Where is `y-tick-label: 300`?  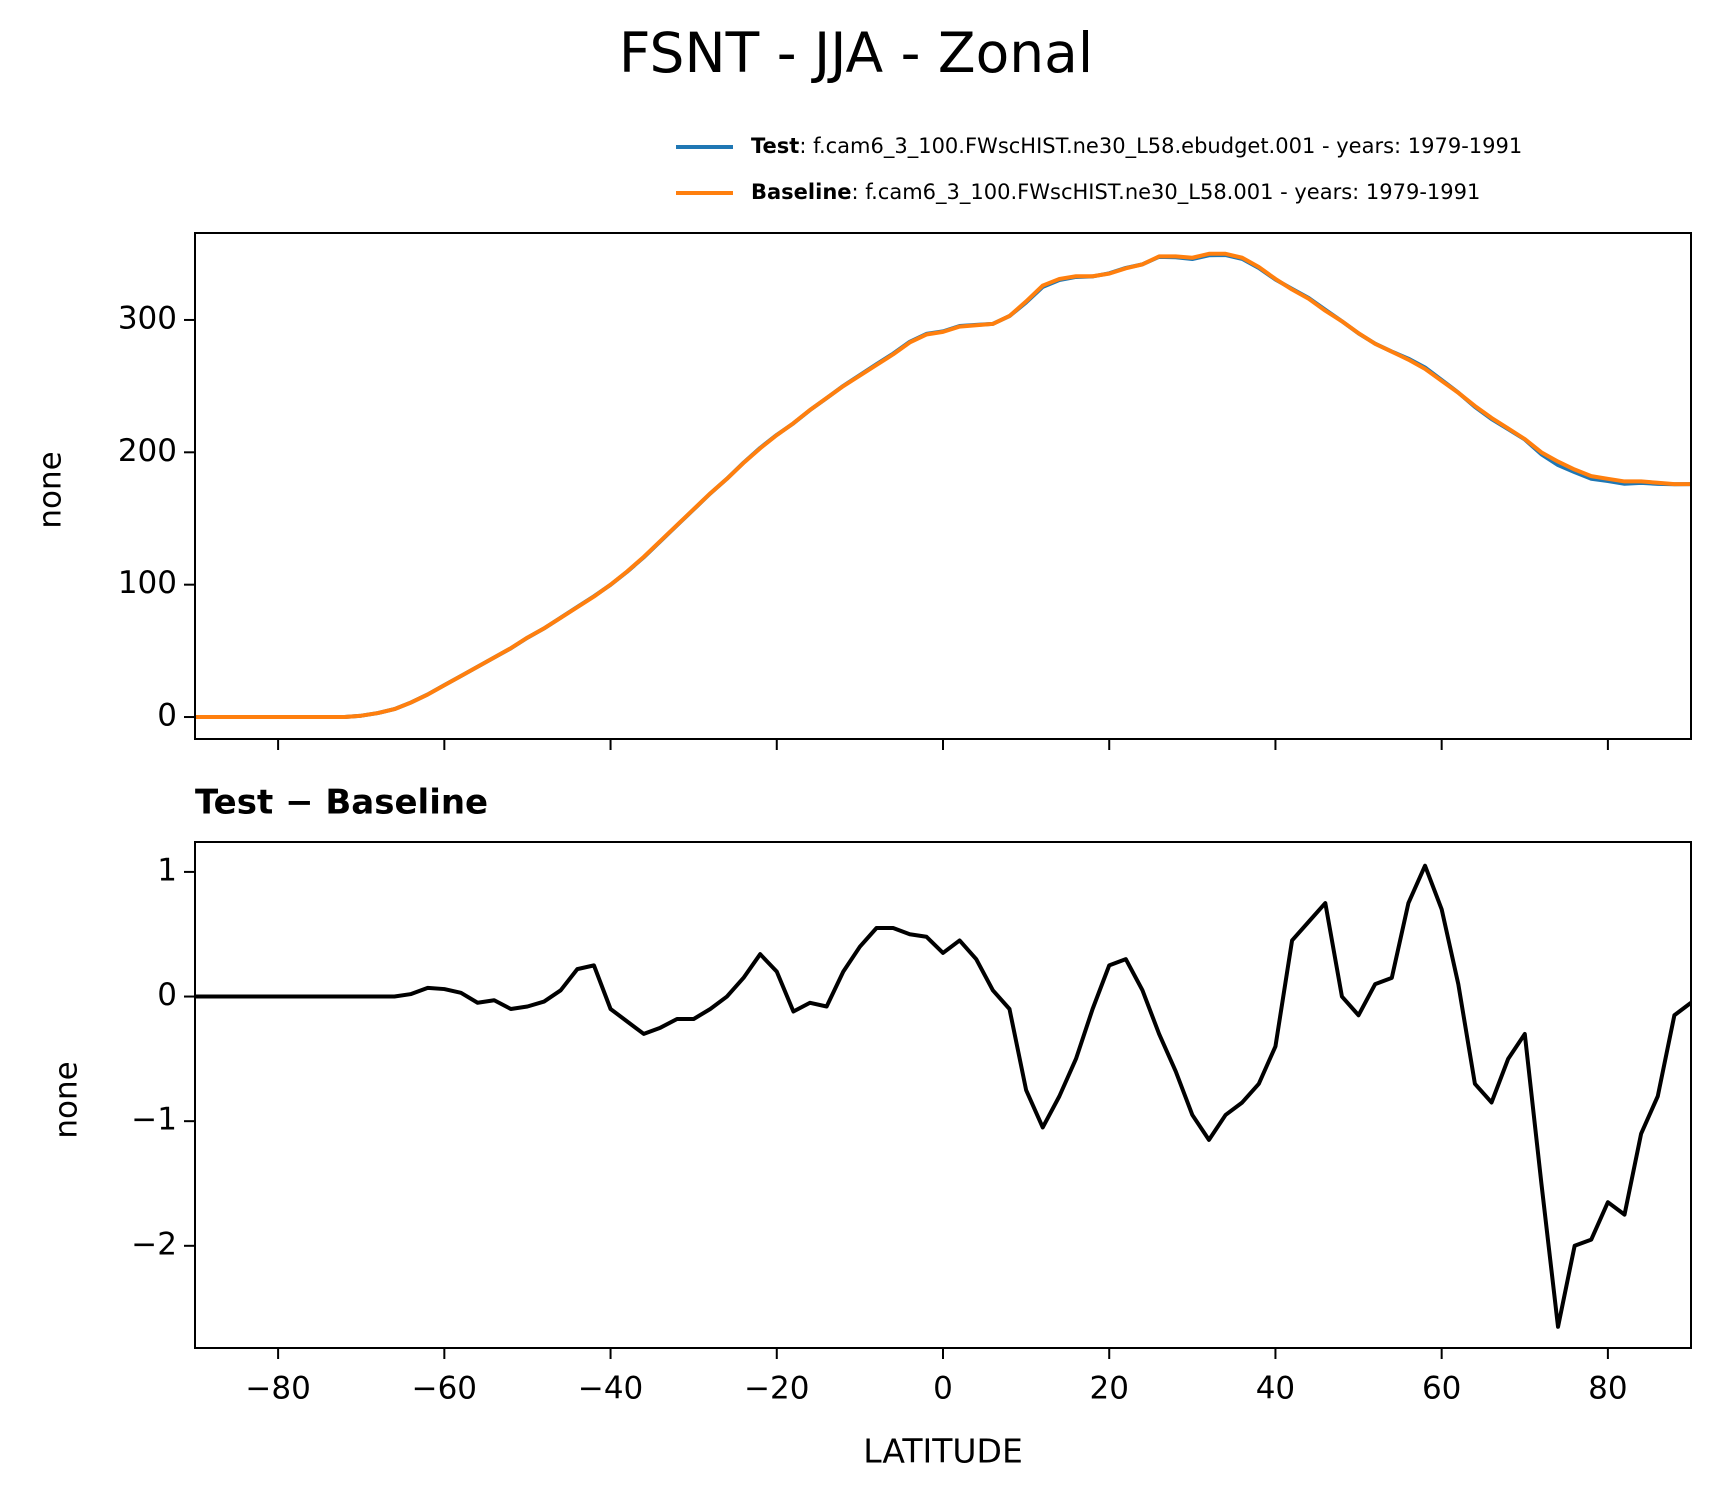 y-tick-label: 300 is located at coordinates (147, 318).